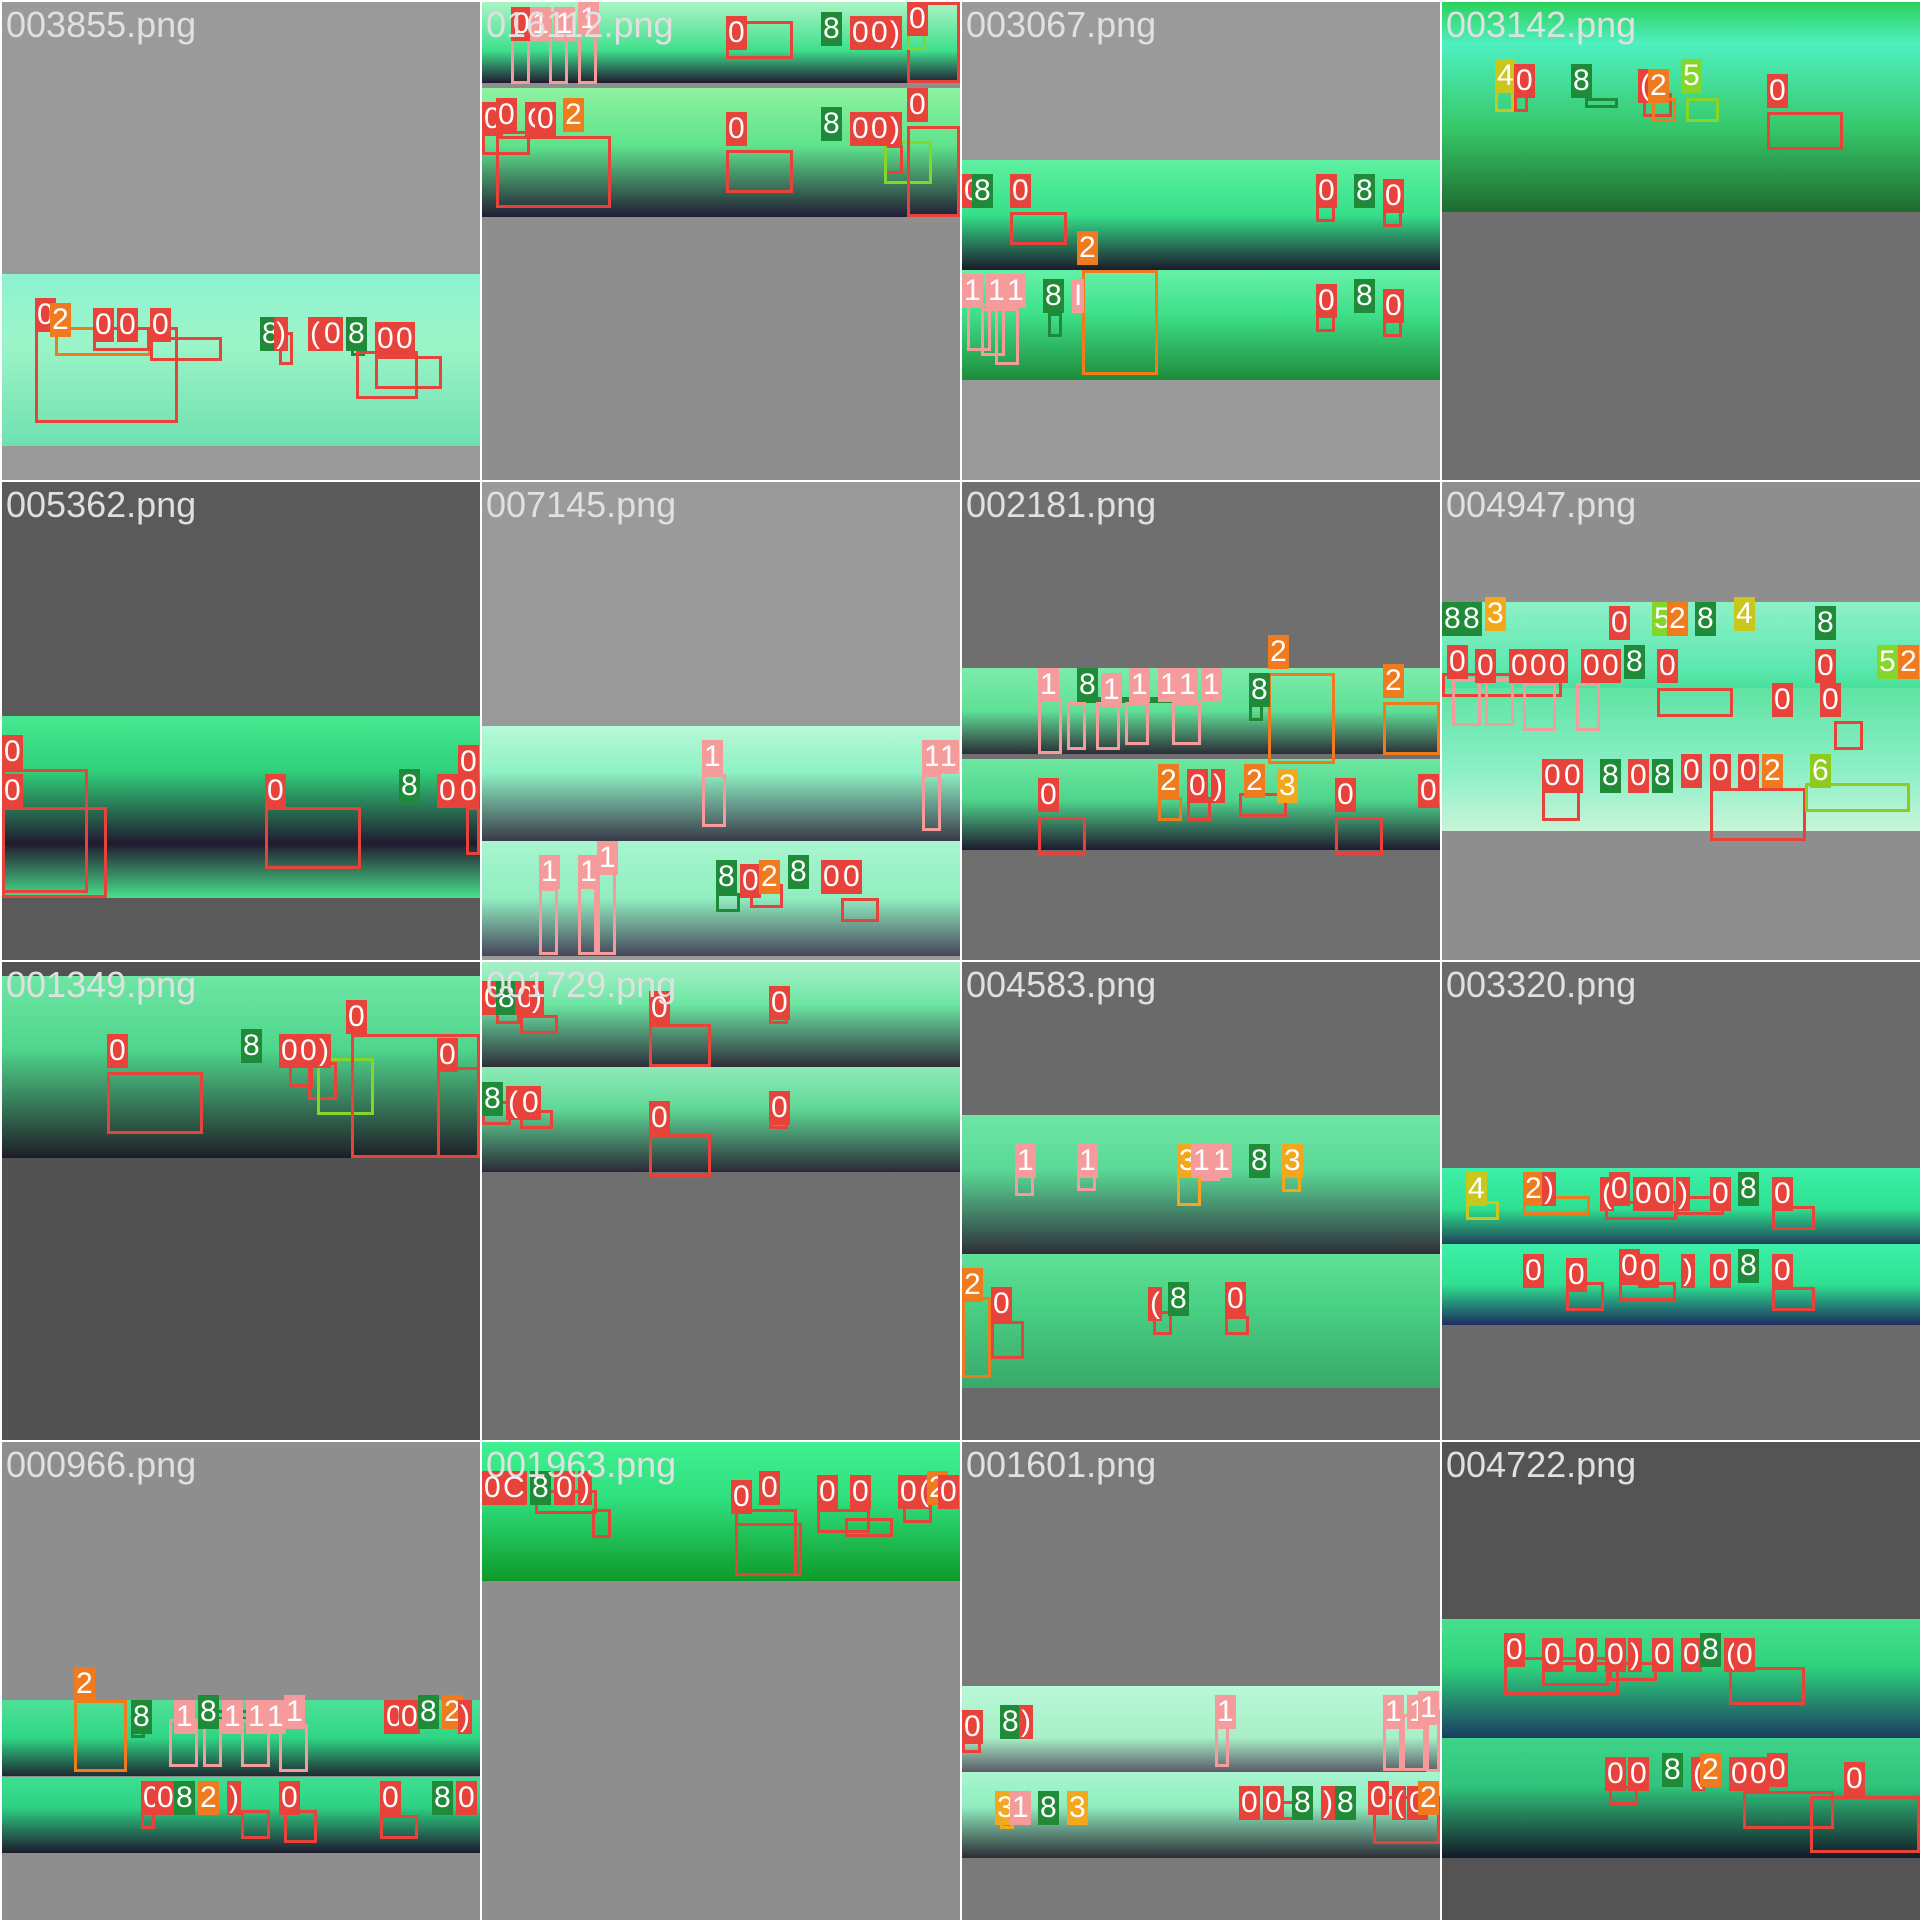 The width and height of the screenshot is (1920, 1920). What do you see at coordinates (1505, 76) in the screenshot?
I see `class-label-tag: 4` at bounding box center [1505, 76].